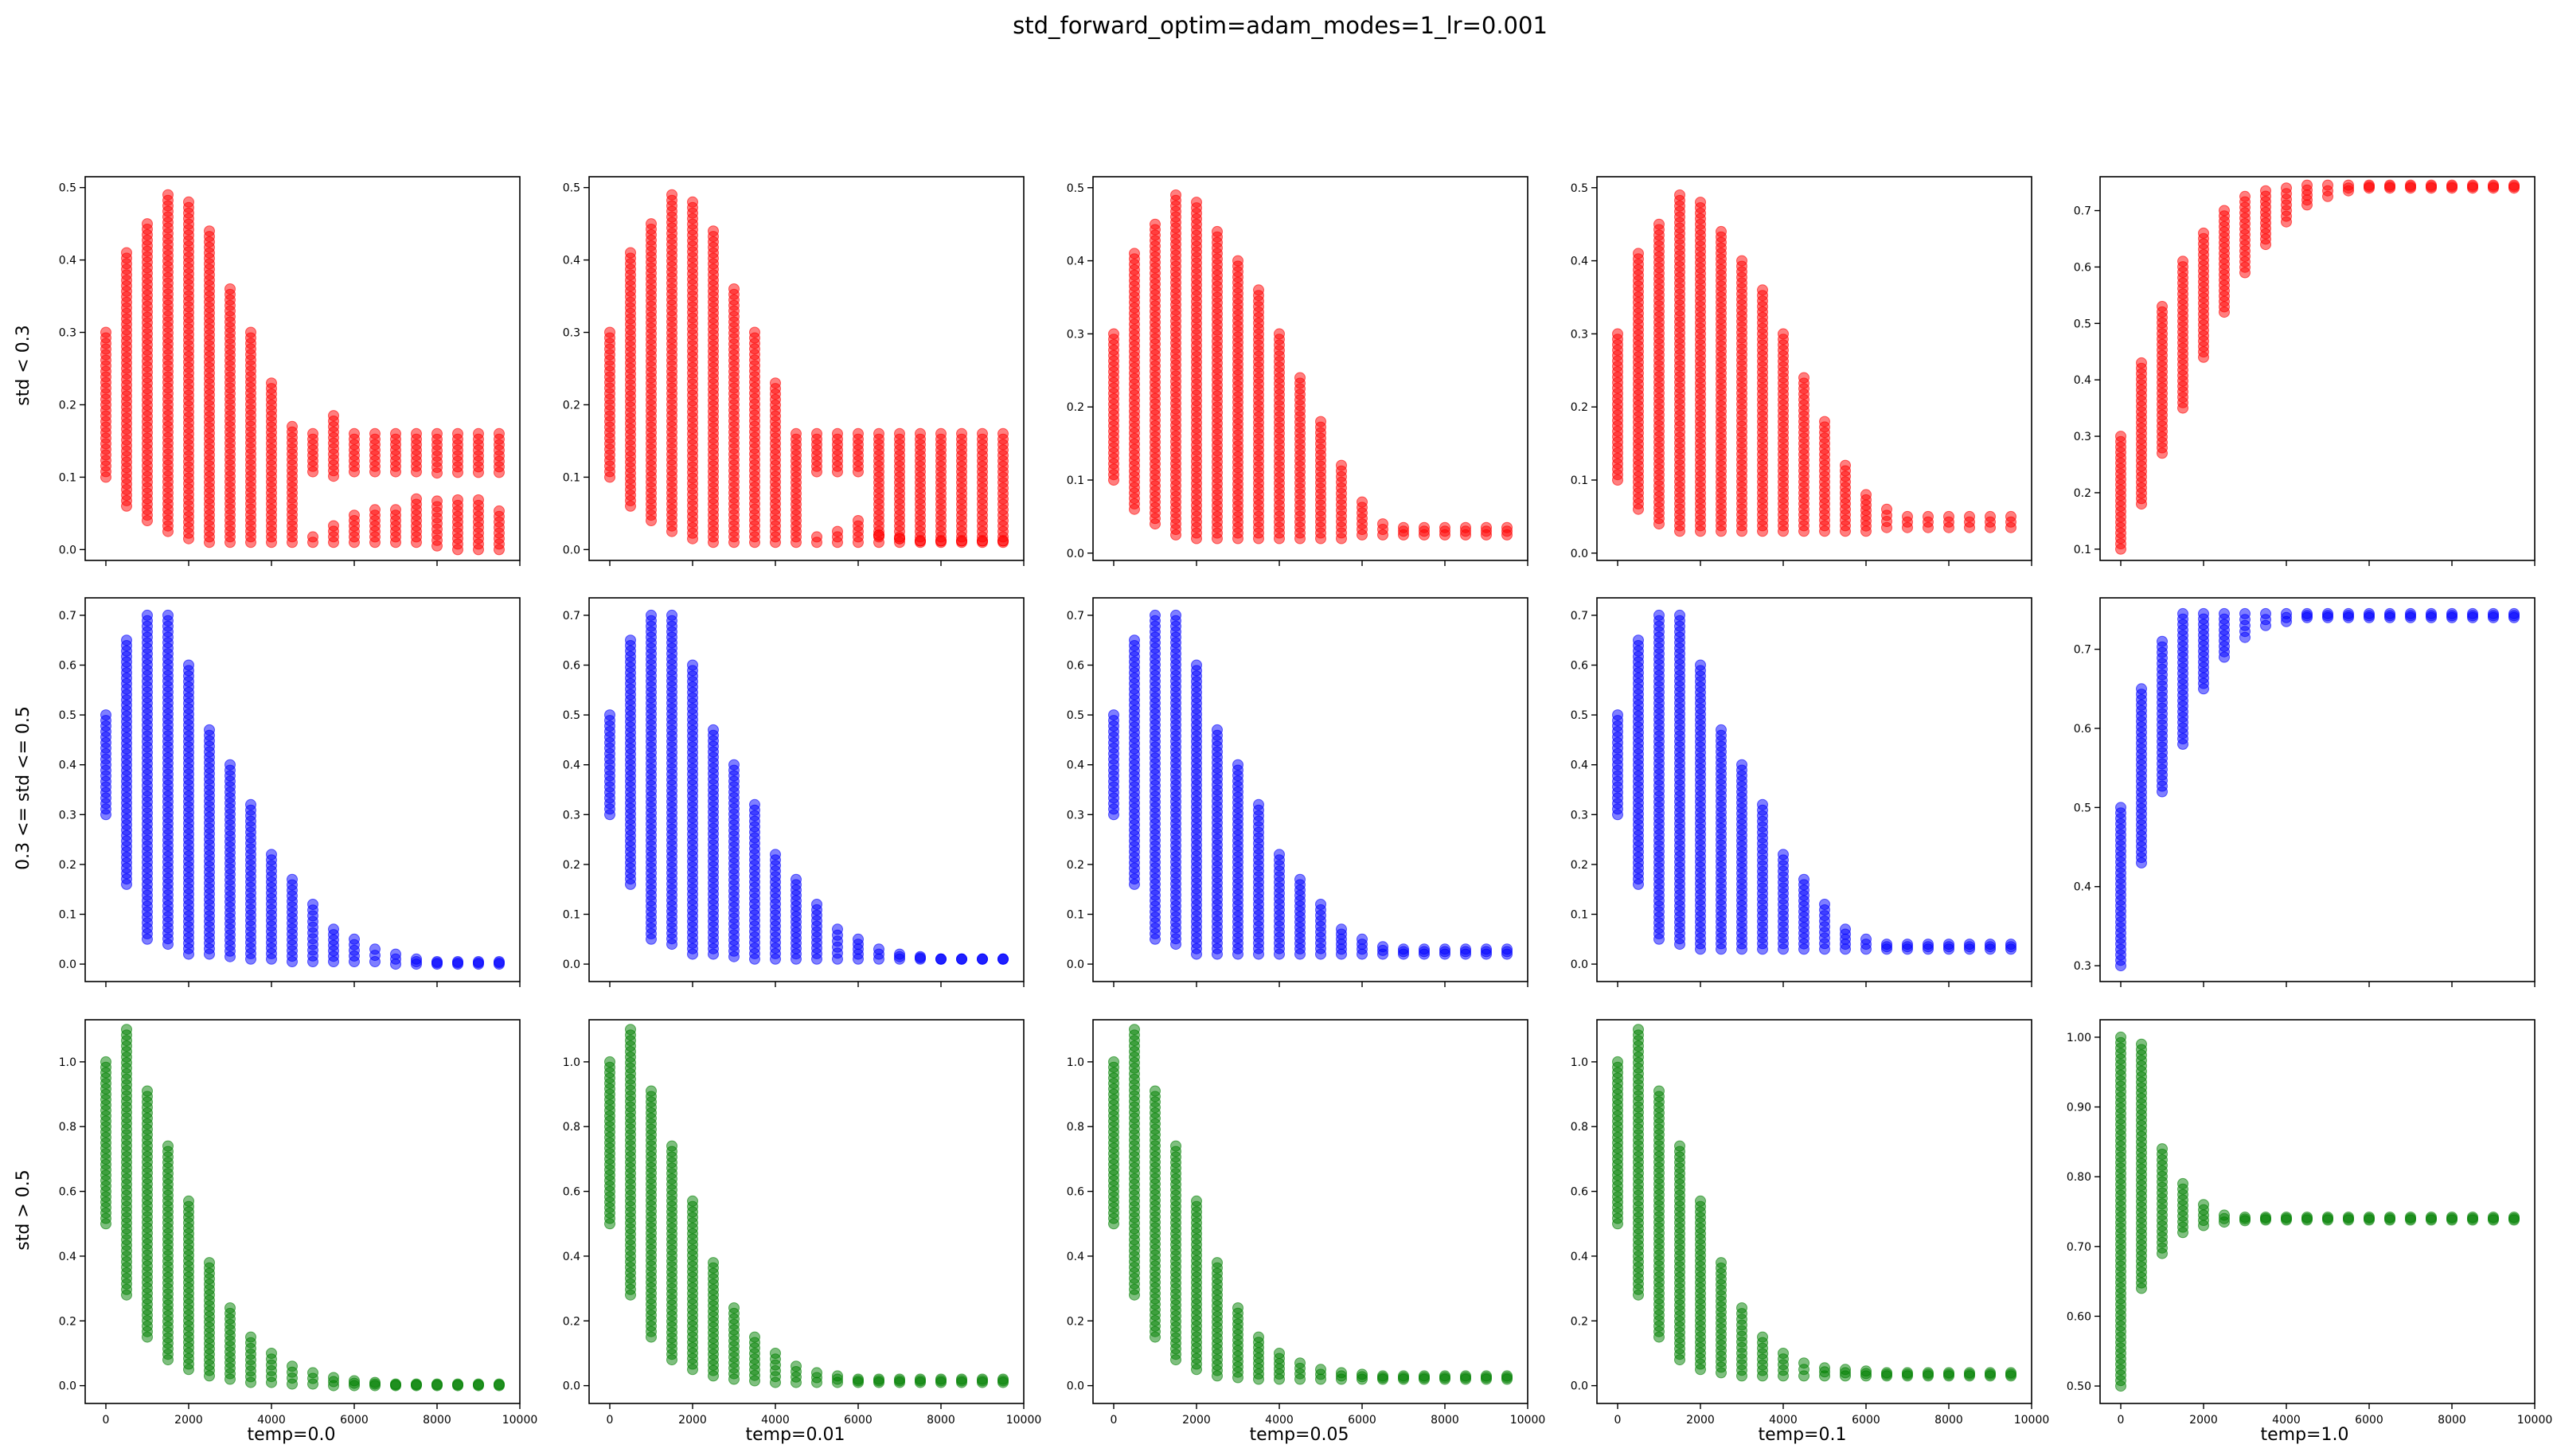 This screenshot has width=2561, height=1456. Describe the element at coordinates (2305, 1435) in the screenshot. I see `col-label-4: temp=1.0` at that location.